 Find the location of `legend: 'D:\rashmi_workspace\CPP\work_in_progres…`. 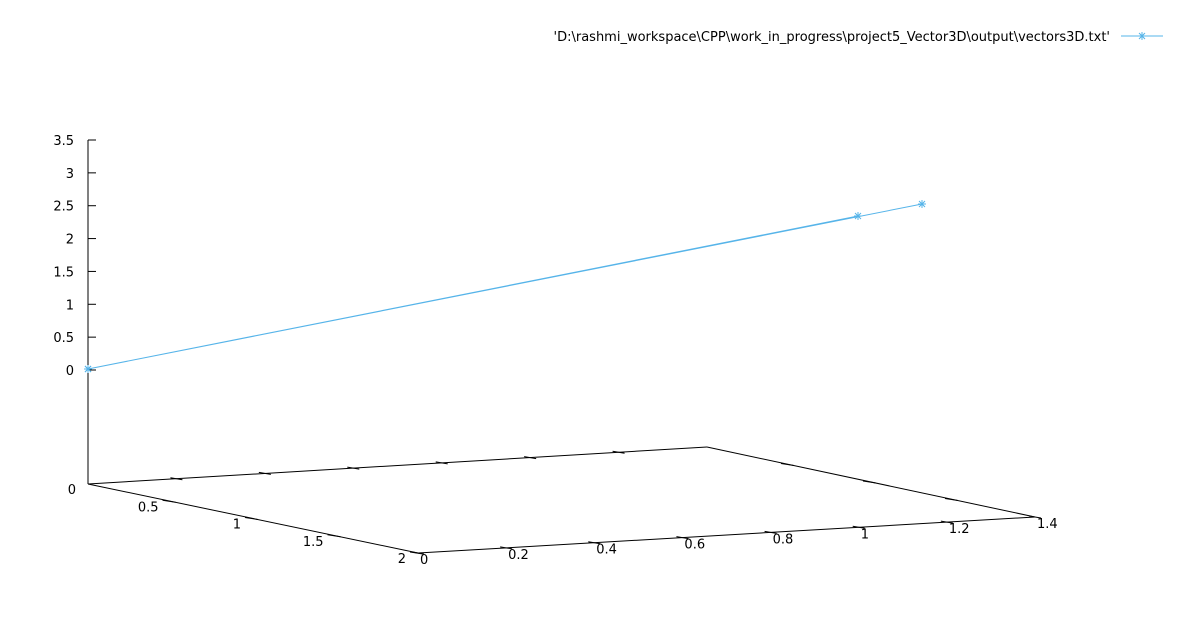

legend: 'D:\rashmi_workspace\CPP\work_in_progres… is located at coordinates (858, 37).